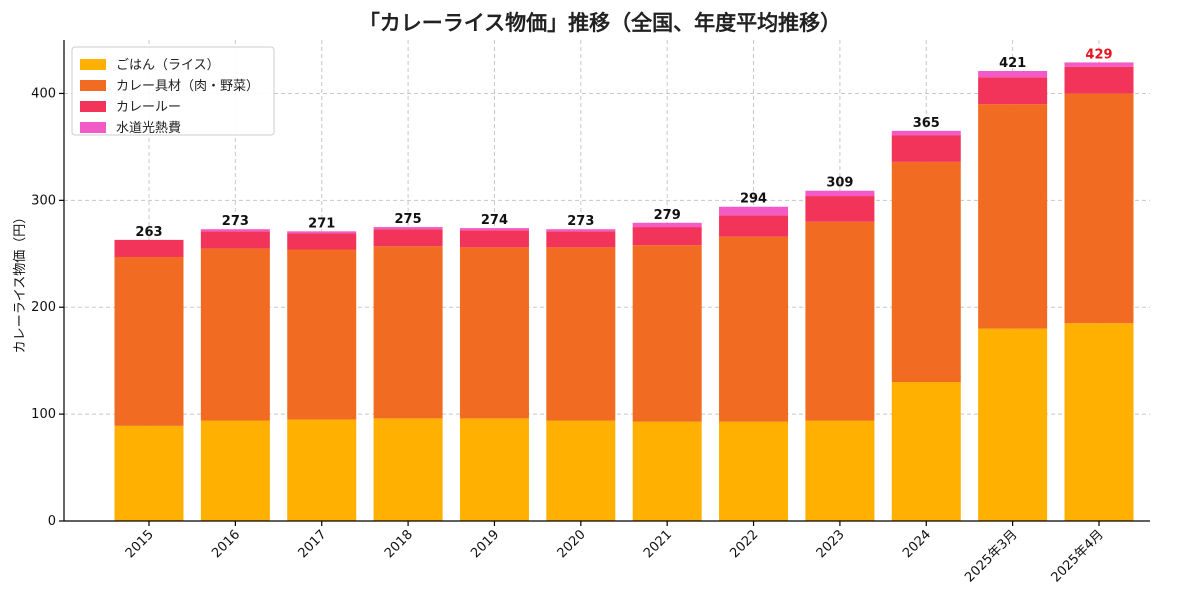 This screenshot has width=1200, height=600. I want to click on total-label: 309, so click(839, 183).